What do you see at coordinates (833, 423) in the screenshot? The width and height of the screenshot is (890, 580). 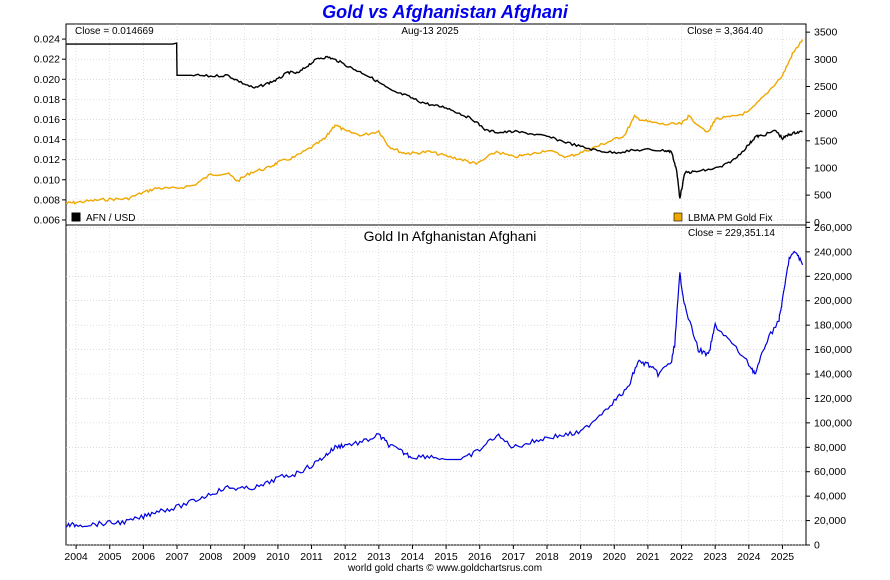 I see `bottom-right-tick-label: 100,000` at bounding box center [833, 423].